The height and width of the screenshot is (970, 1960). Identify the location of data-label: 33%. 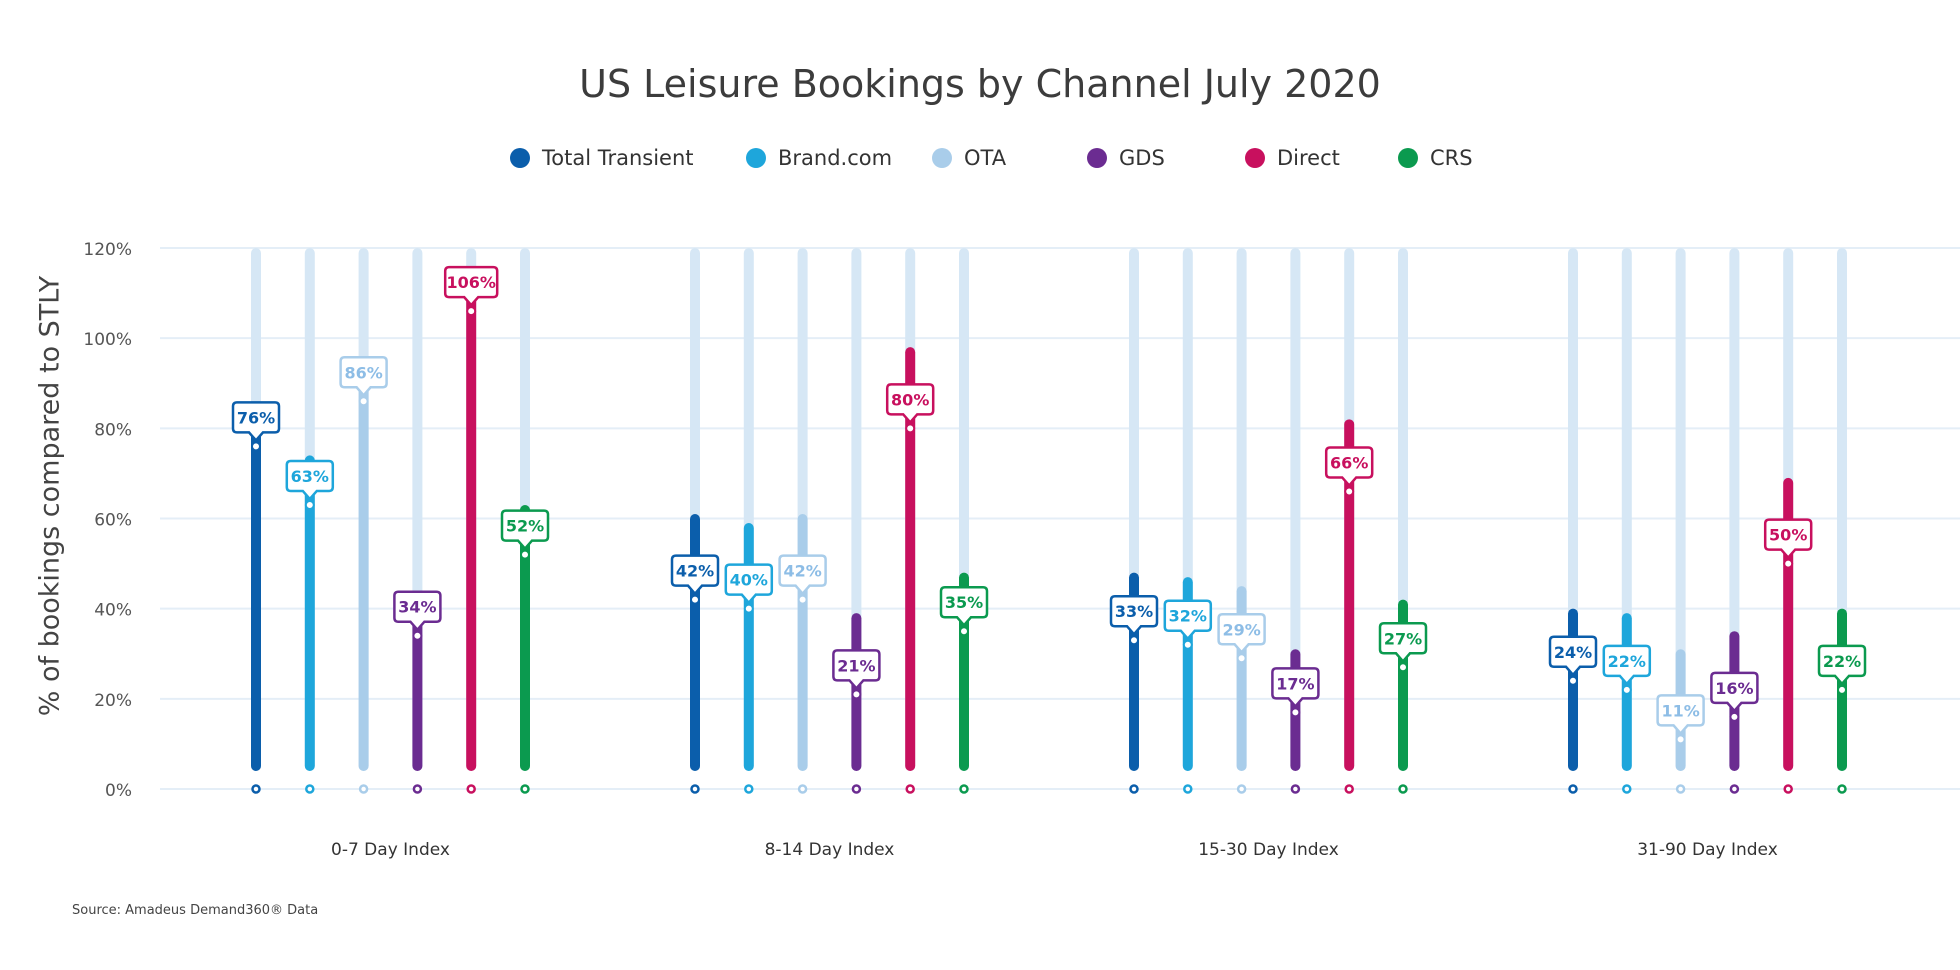
(1134, 611).